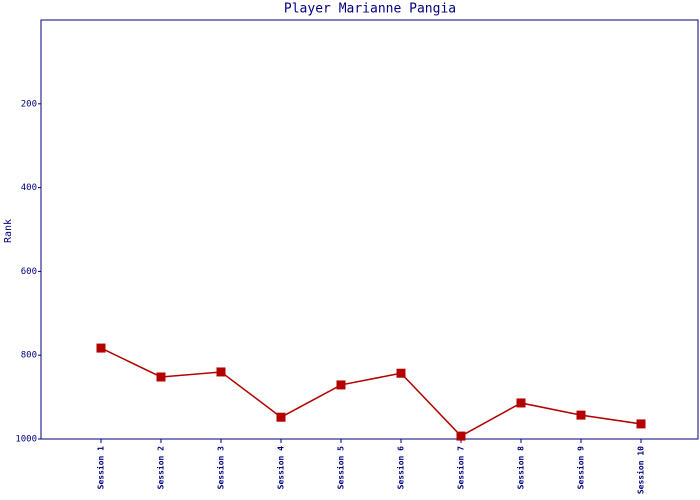 This screenshot has width=700, height=500. Describe the element at coordinates (161, 468) in the screenshot. I see `x-tick-label: Session 2` at that location.